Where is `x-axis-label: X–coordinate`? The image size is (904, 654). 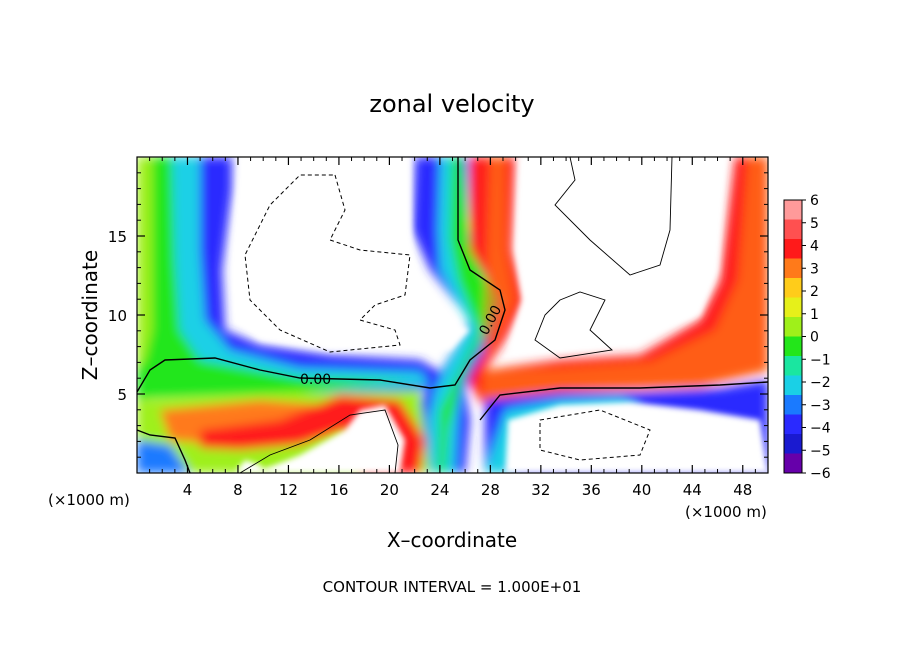 x-axis-label: X–coordinate is located at coordinates (452, 540).